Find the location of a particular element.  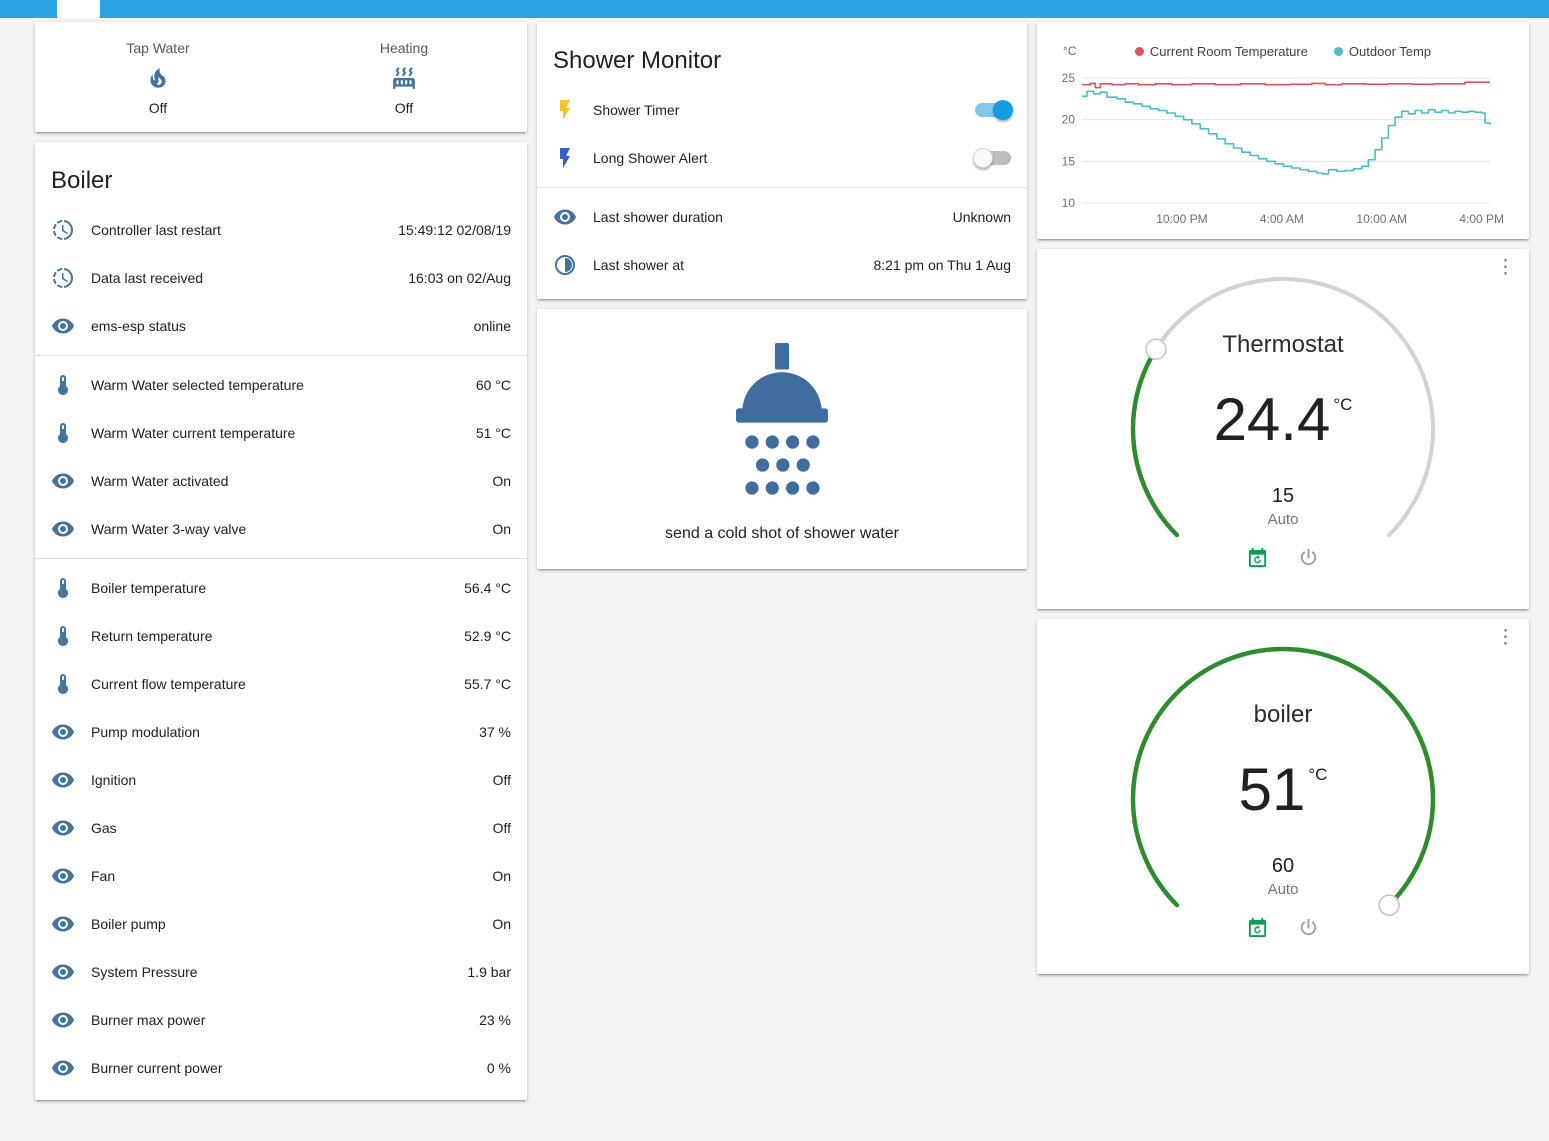

entity-value: Unknown is located at coordinates (981, 217).